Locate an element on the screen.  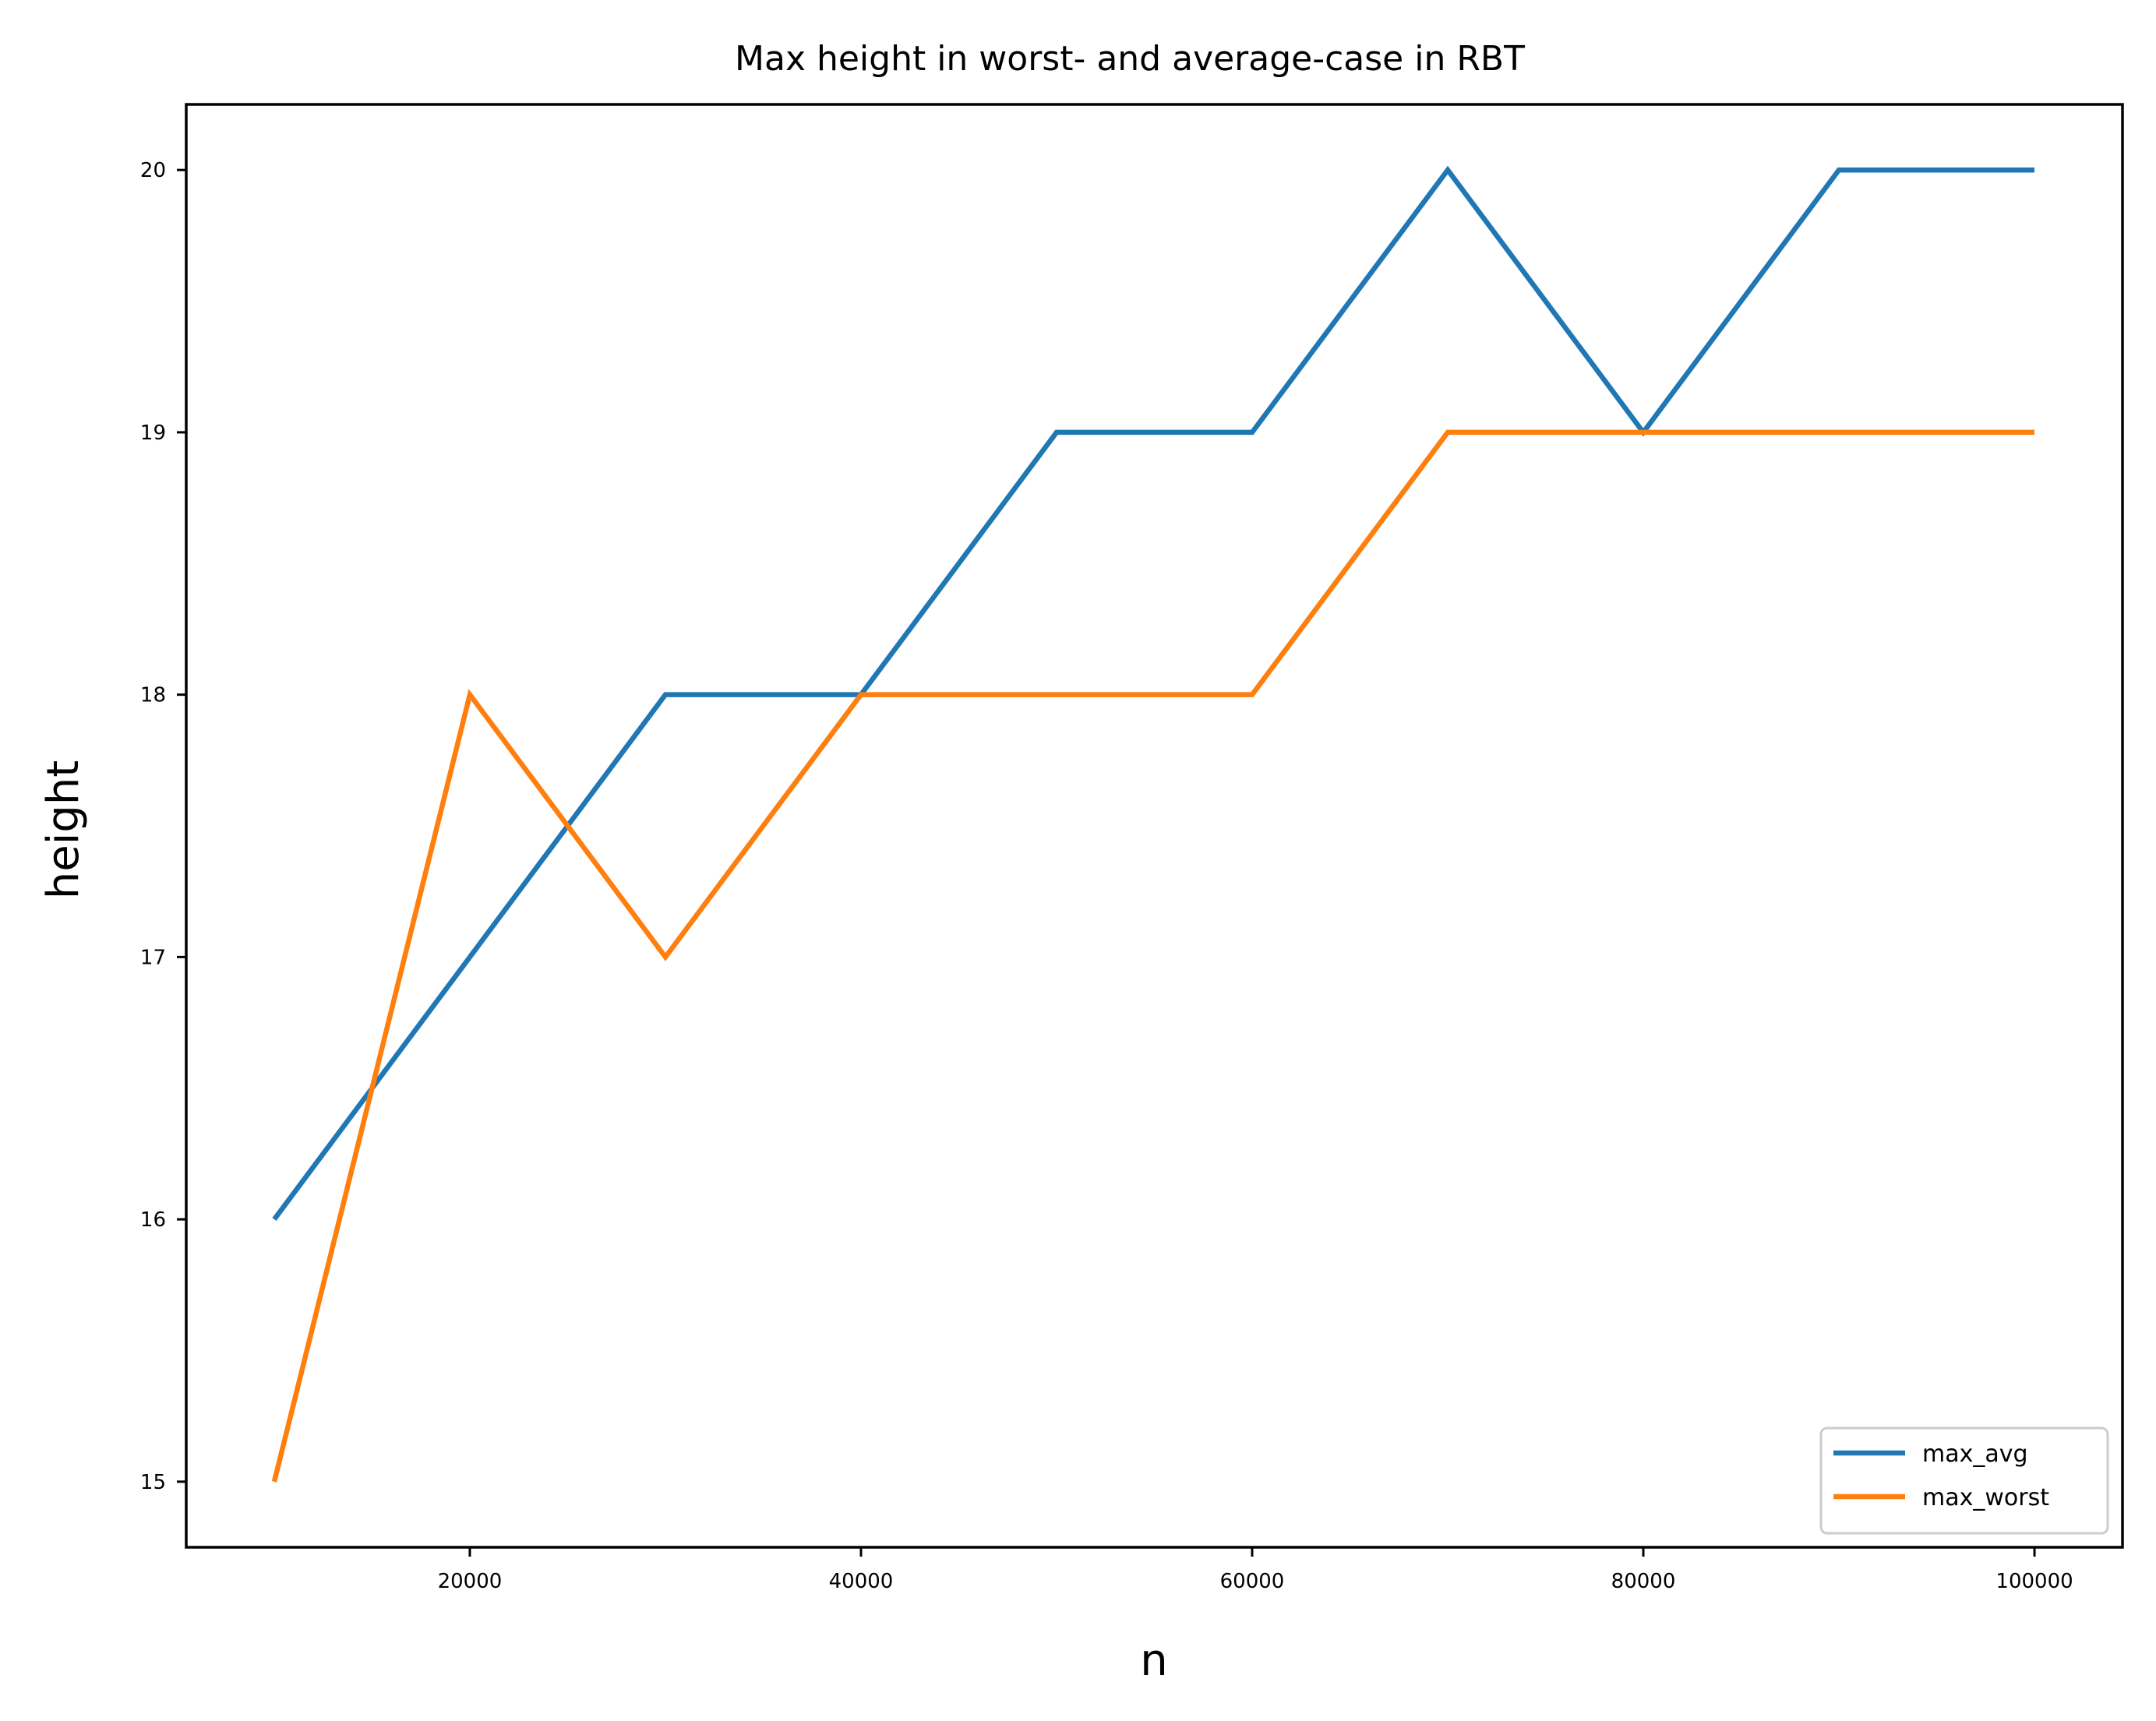
x-tick-label: 80000 is located at coordinates (1643, 1581).